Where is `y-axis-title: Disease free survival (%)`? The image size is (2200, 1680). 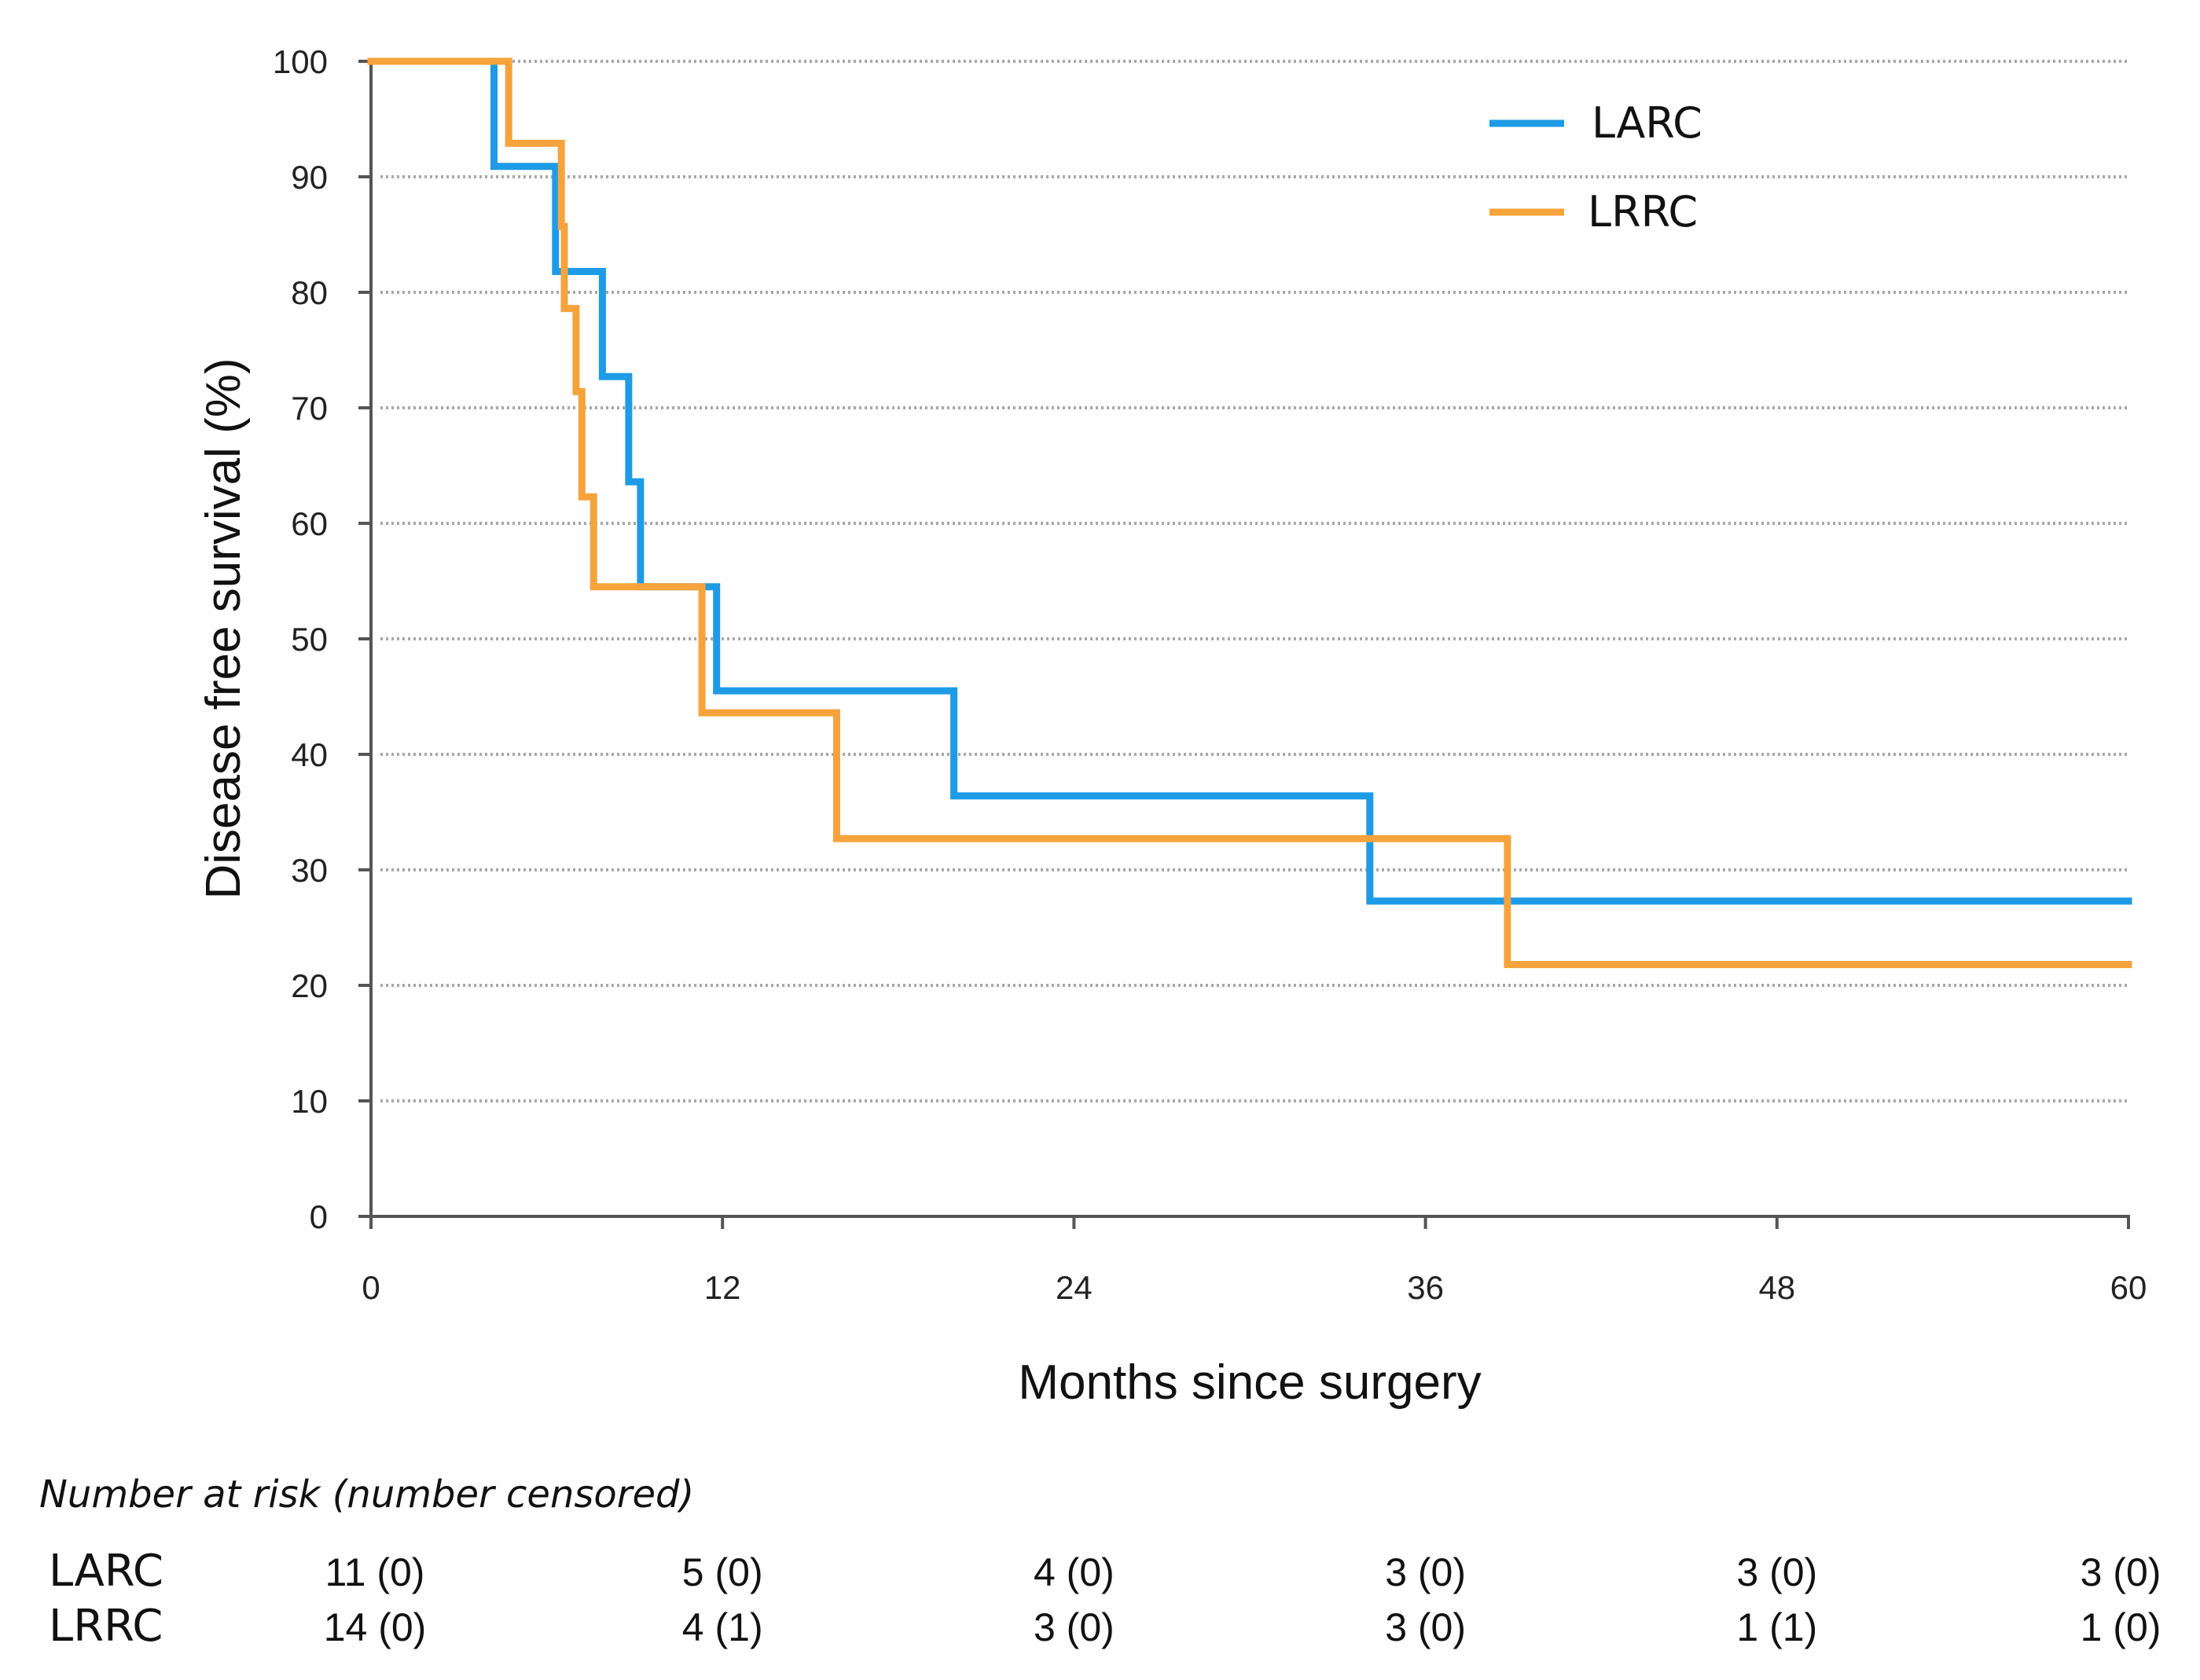 y-axis-title: Disease free survival (%) is located at coordinates (223, 628).